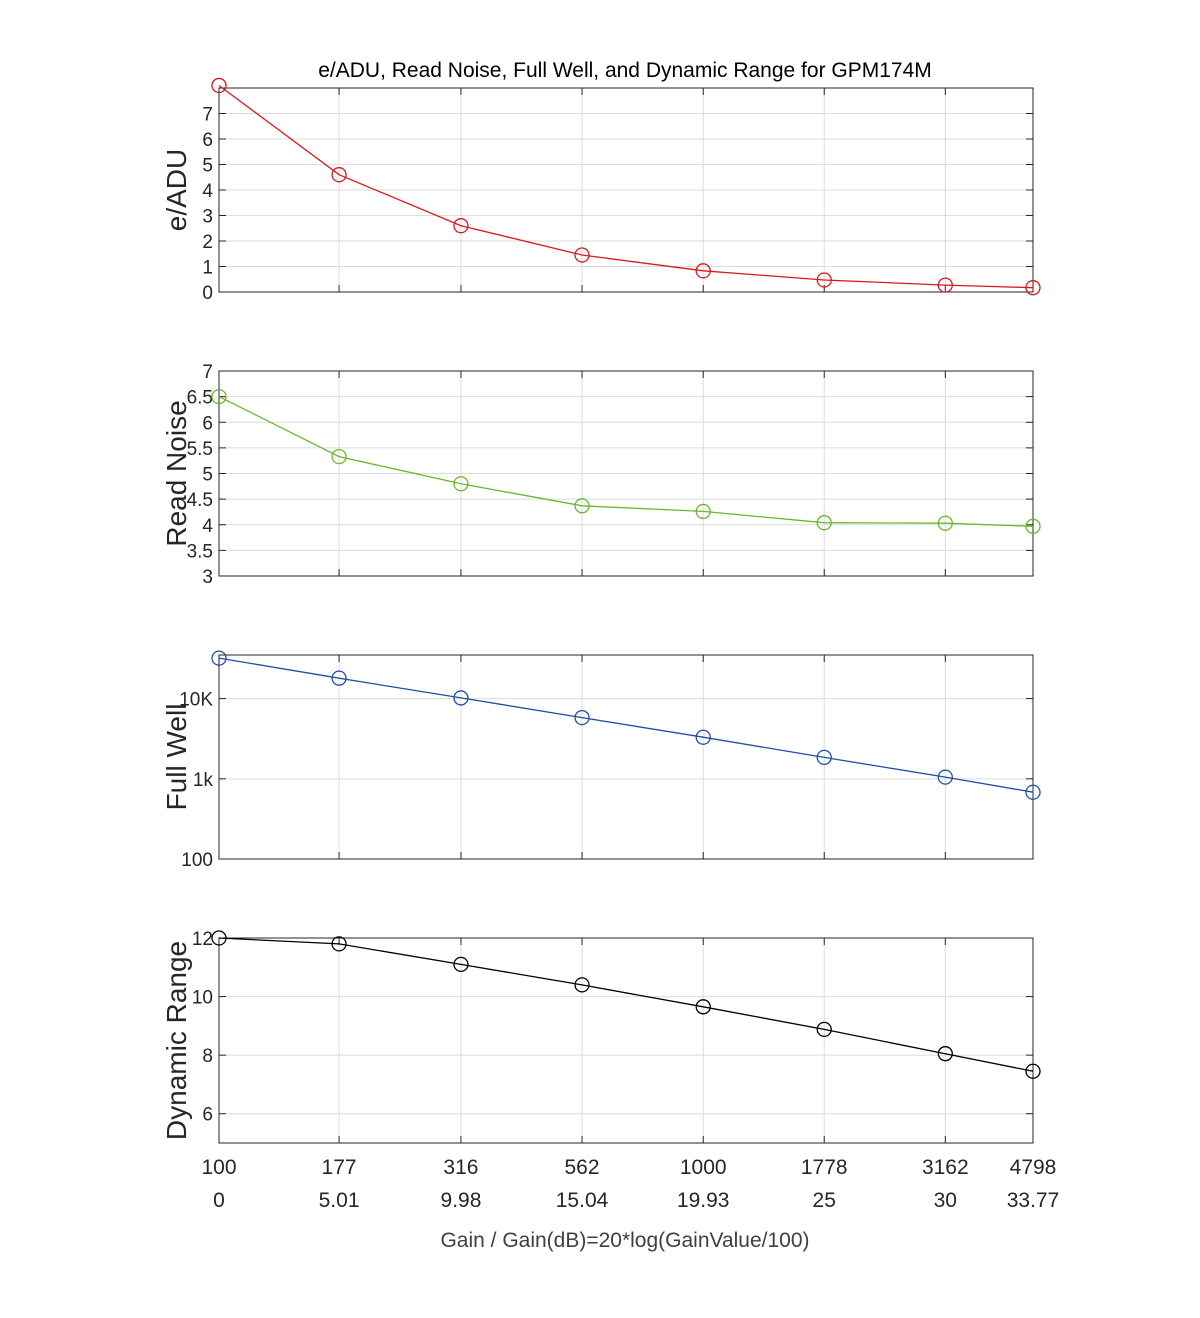 This screenshot has width=1200, height=1318. What do you see at coordinates (202, 939) in the screenshot?
I see `y-tick-label: 12` at bounding box center [202, 939].